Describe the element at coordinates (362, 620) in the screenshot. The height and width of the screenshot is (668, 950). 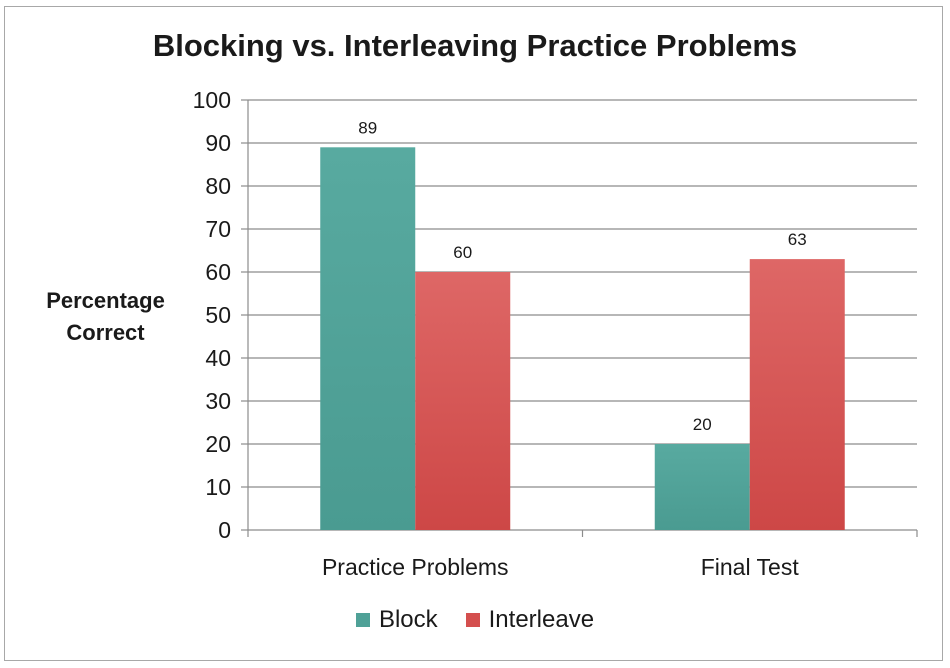
I see `legend-swatch-block` at that location.